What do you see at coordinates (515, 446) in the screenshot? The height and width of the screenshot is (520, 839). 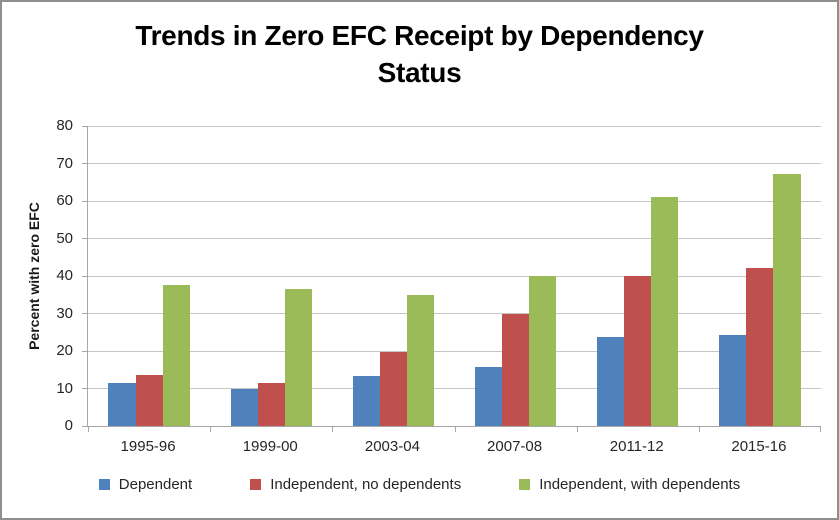 I see `x-label-2007-08: 2007-08` at bounding box center [515, 446].